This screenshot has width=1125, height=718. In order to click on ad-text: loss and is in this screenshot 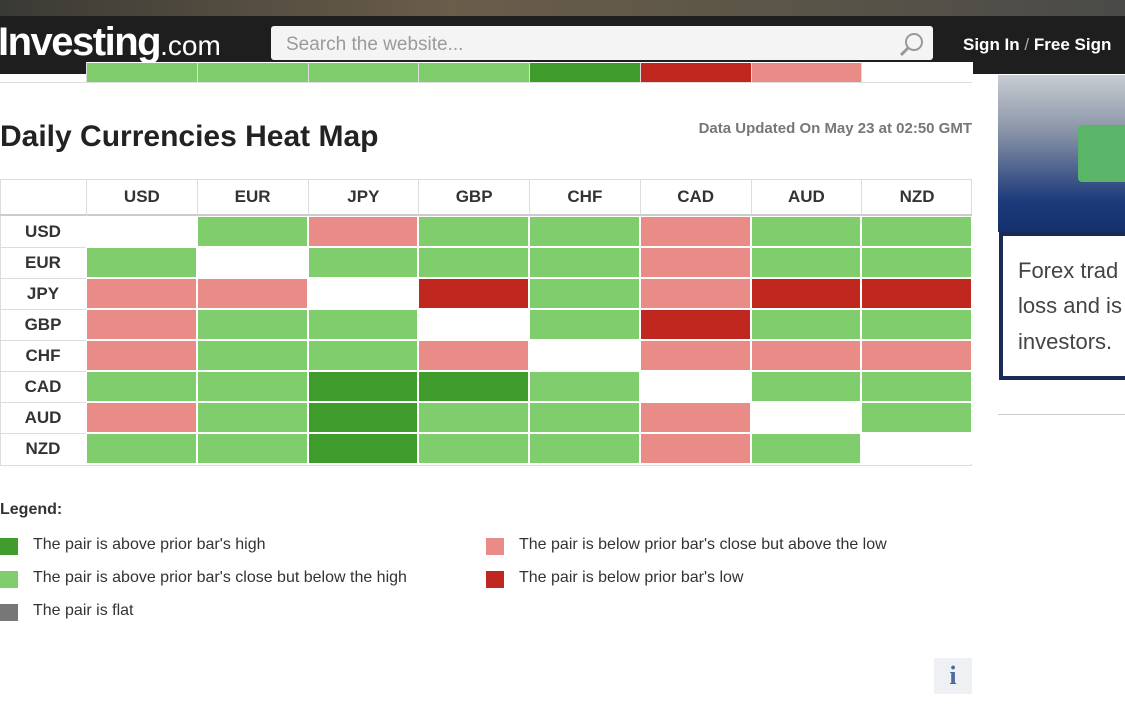, I will do `click(1070, 305)`.